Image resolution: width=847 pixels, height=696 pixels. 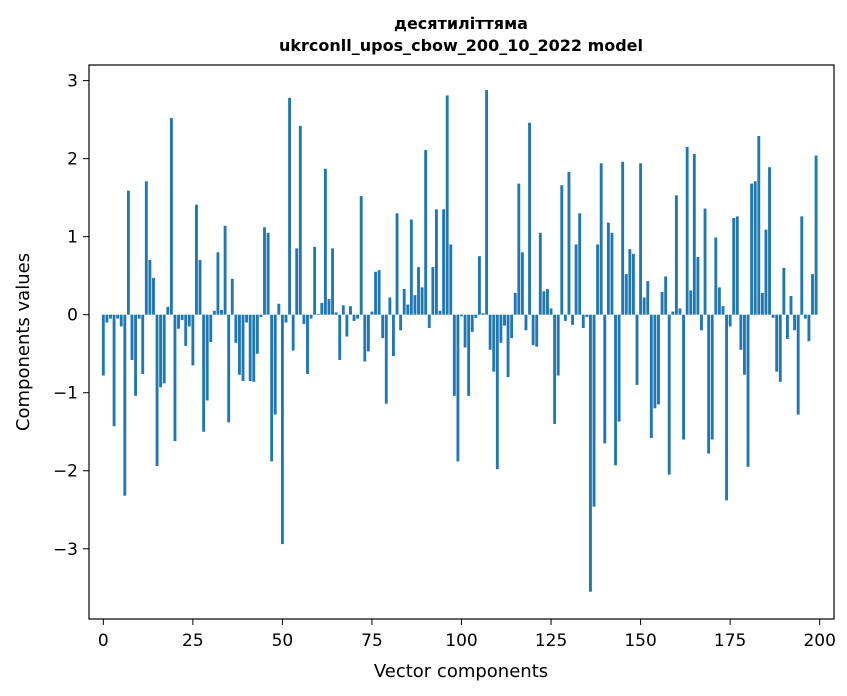 I want to click on x-axis-label: Vector components, so click(x=461, y=671).